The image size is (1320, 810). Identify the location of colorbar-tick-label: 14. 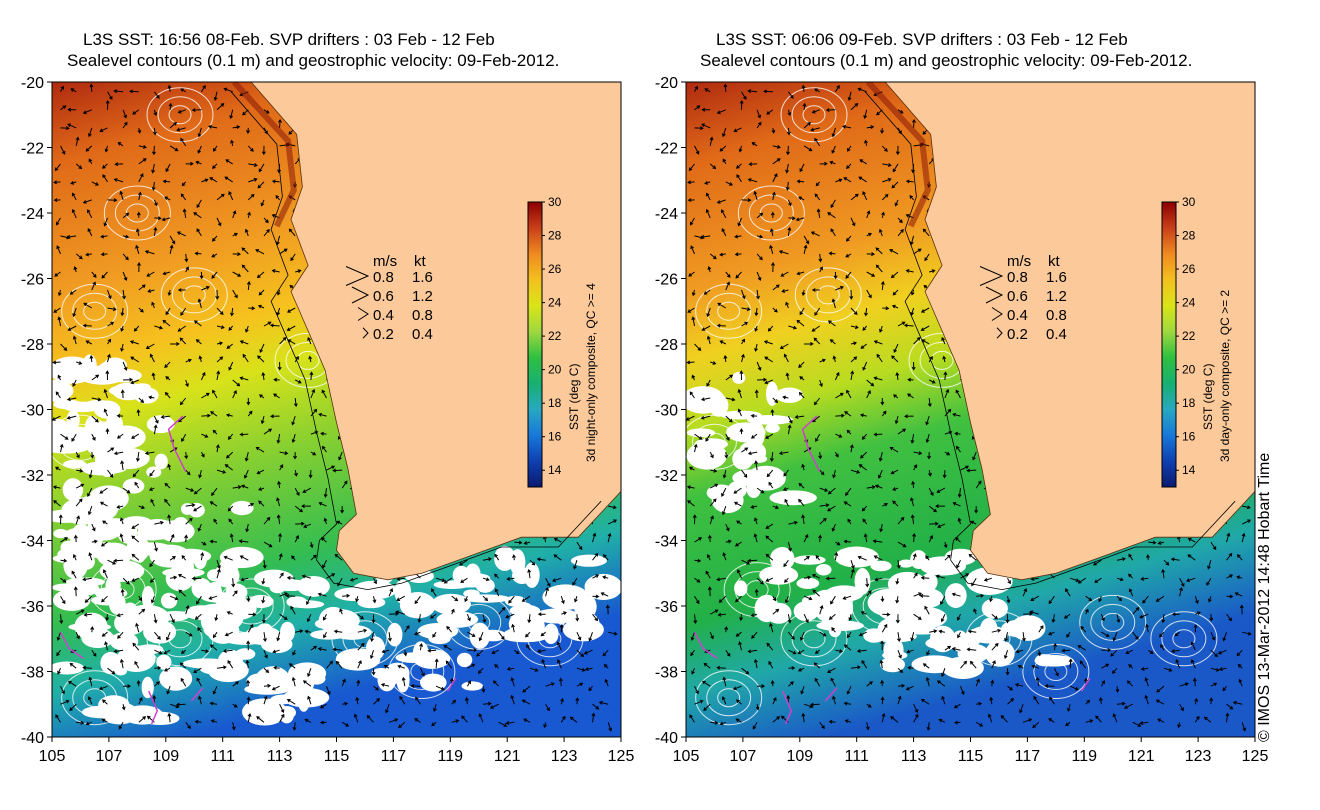
(555, 470).